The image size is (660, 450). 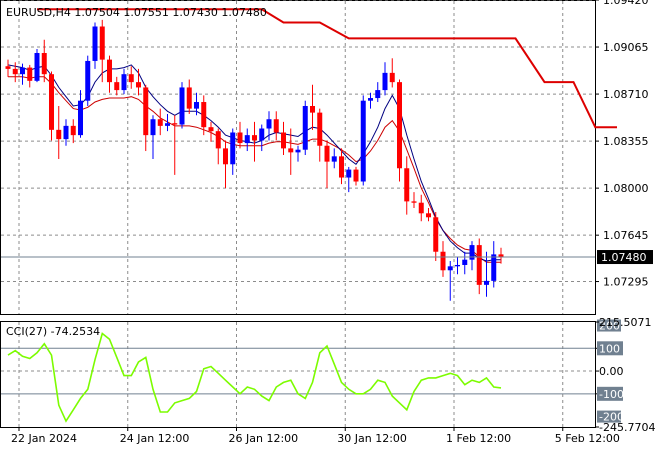 I want to click on price-y-tick-label: 1.09065, so click(x=626, y=47).